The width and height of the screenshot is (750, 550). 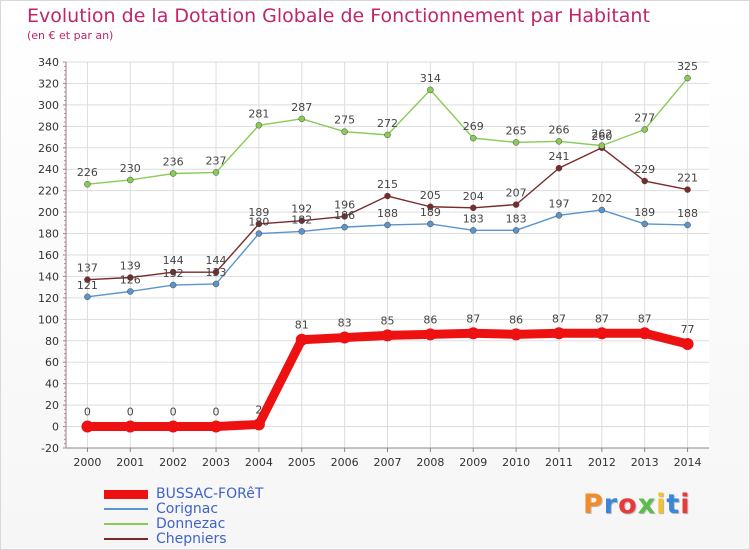 I want to click on proxiti-logo: Proxiti, so click(x=637, y=504).